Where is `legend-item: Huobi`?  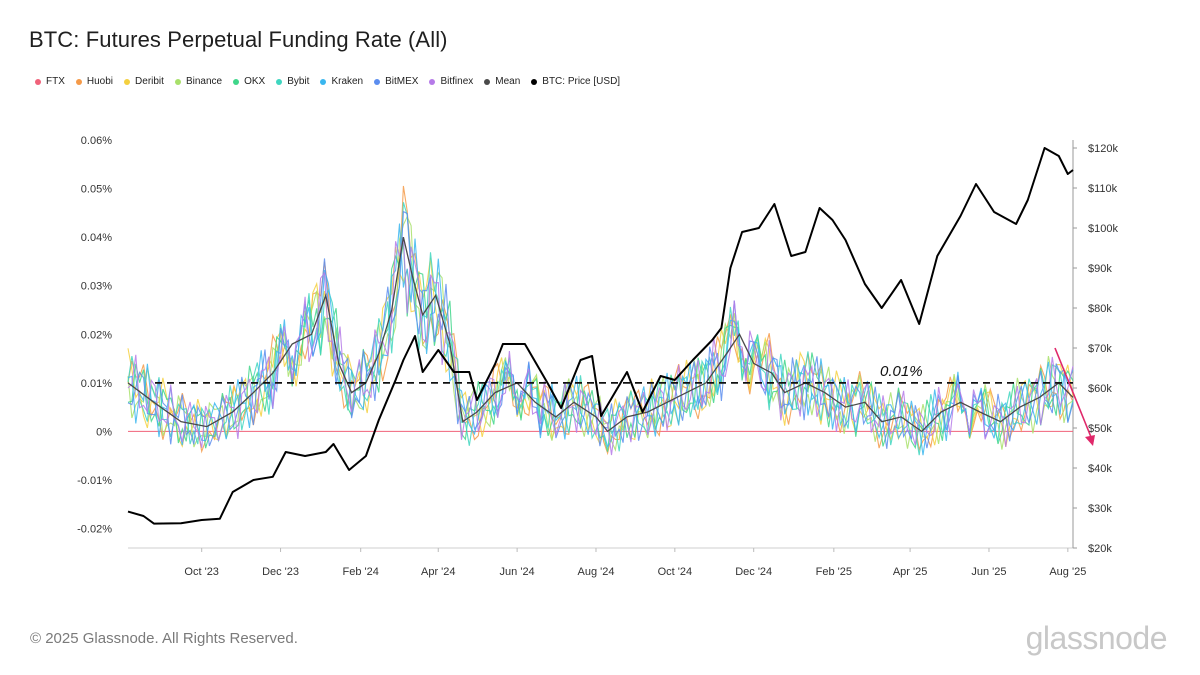
legend-item: Huobi is located at coordinates (94, 81).